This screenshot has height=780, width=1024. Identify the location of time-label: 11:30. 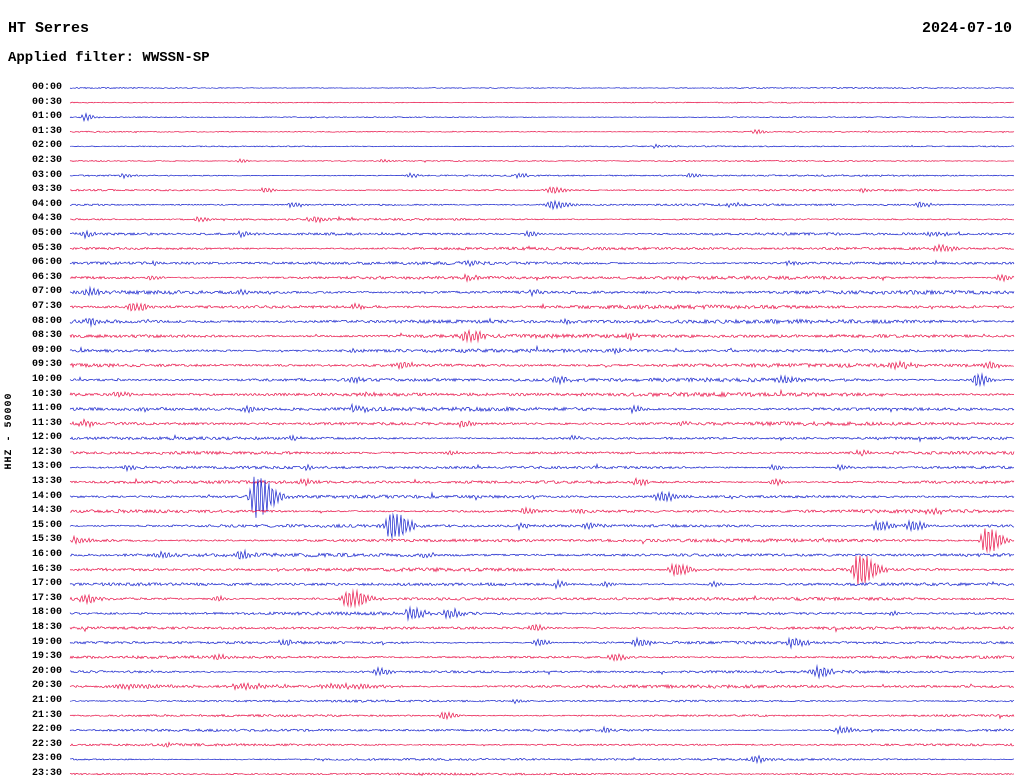
(46, 423).